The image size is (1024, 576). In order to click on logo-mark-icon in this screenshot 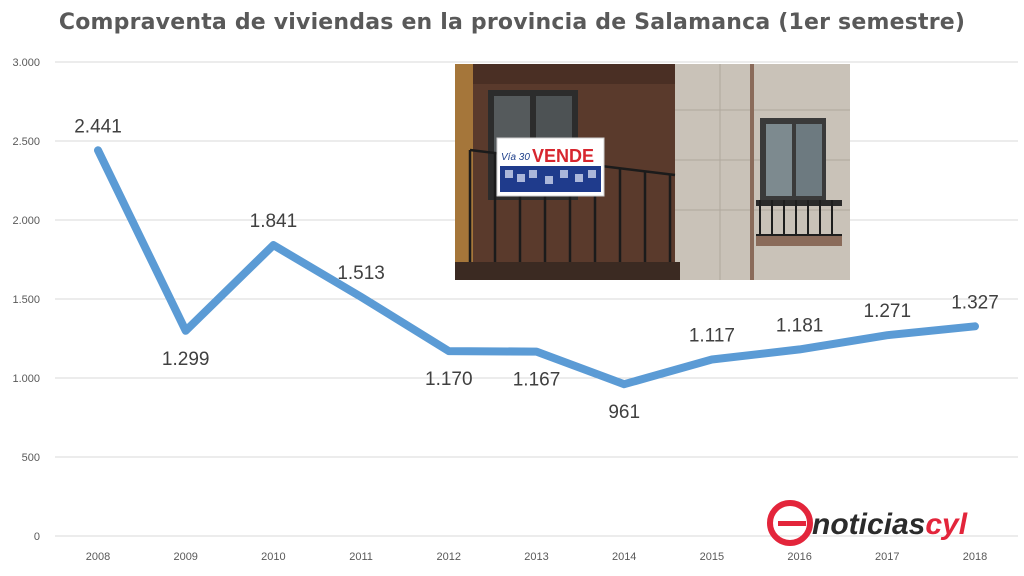, I will do `click(790, 523)`.